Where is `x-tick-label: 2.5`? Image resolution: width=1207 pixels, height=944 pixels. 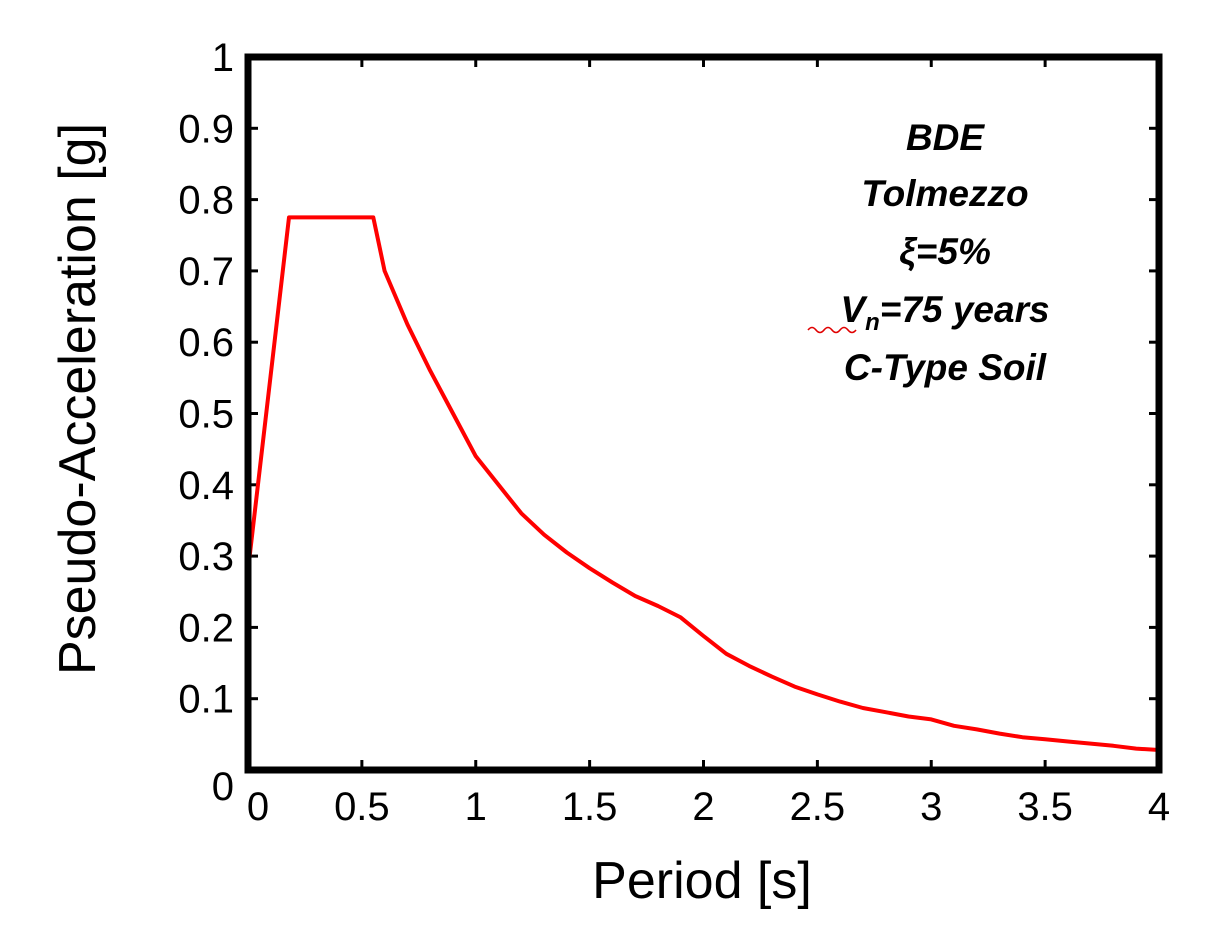
x-tick-label: 2.5 is located at coordinates (818, 807).